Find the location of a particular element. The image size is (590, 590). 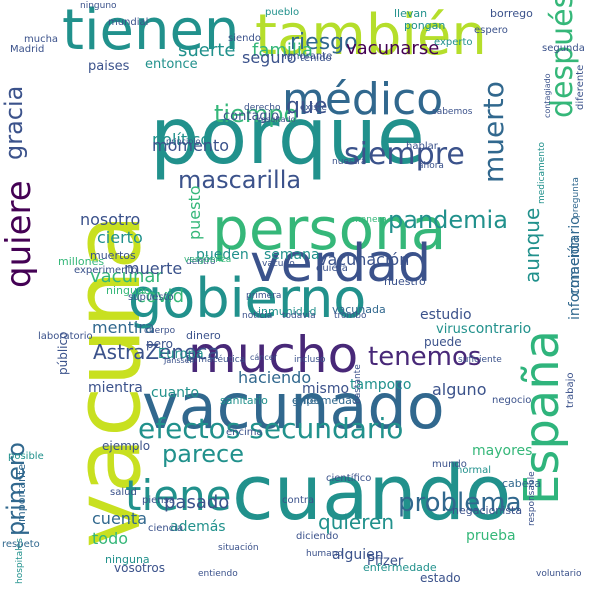

word-diferente: diferente is located at coordinates (580, 87).